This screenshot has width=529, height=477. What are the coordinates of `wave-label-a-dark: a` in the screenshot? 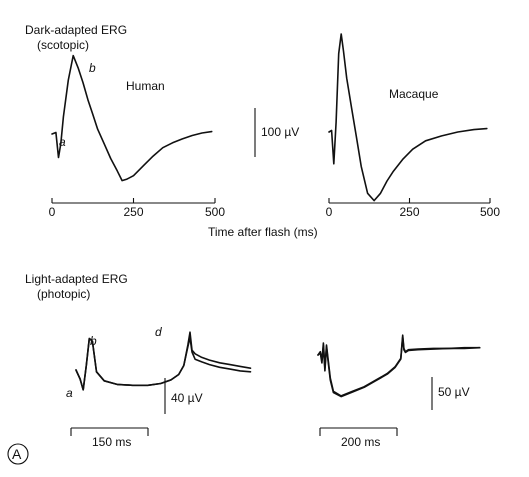 It's located at (62, 142).